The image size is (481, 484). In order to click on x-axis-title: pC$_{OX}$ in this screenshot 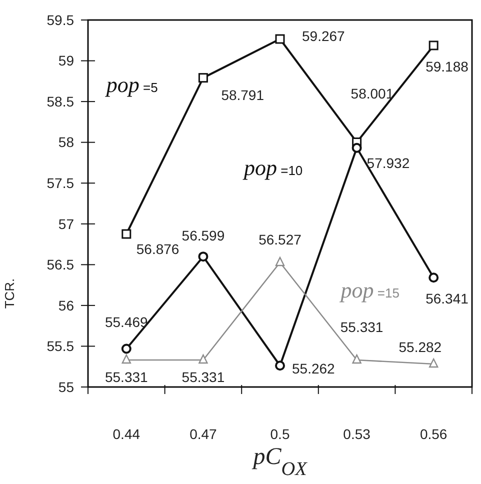, I will do `click(279, 462)`.